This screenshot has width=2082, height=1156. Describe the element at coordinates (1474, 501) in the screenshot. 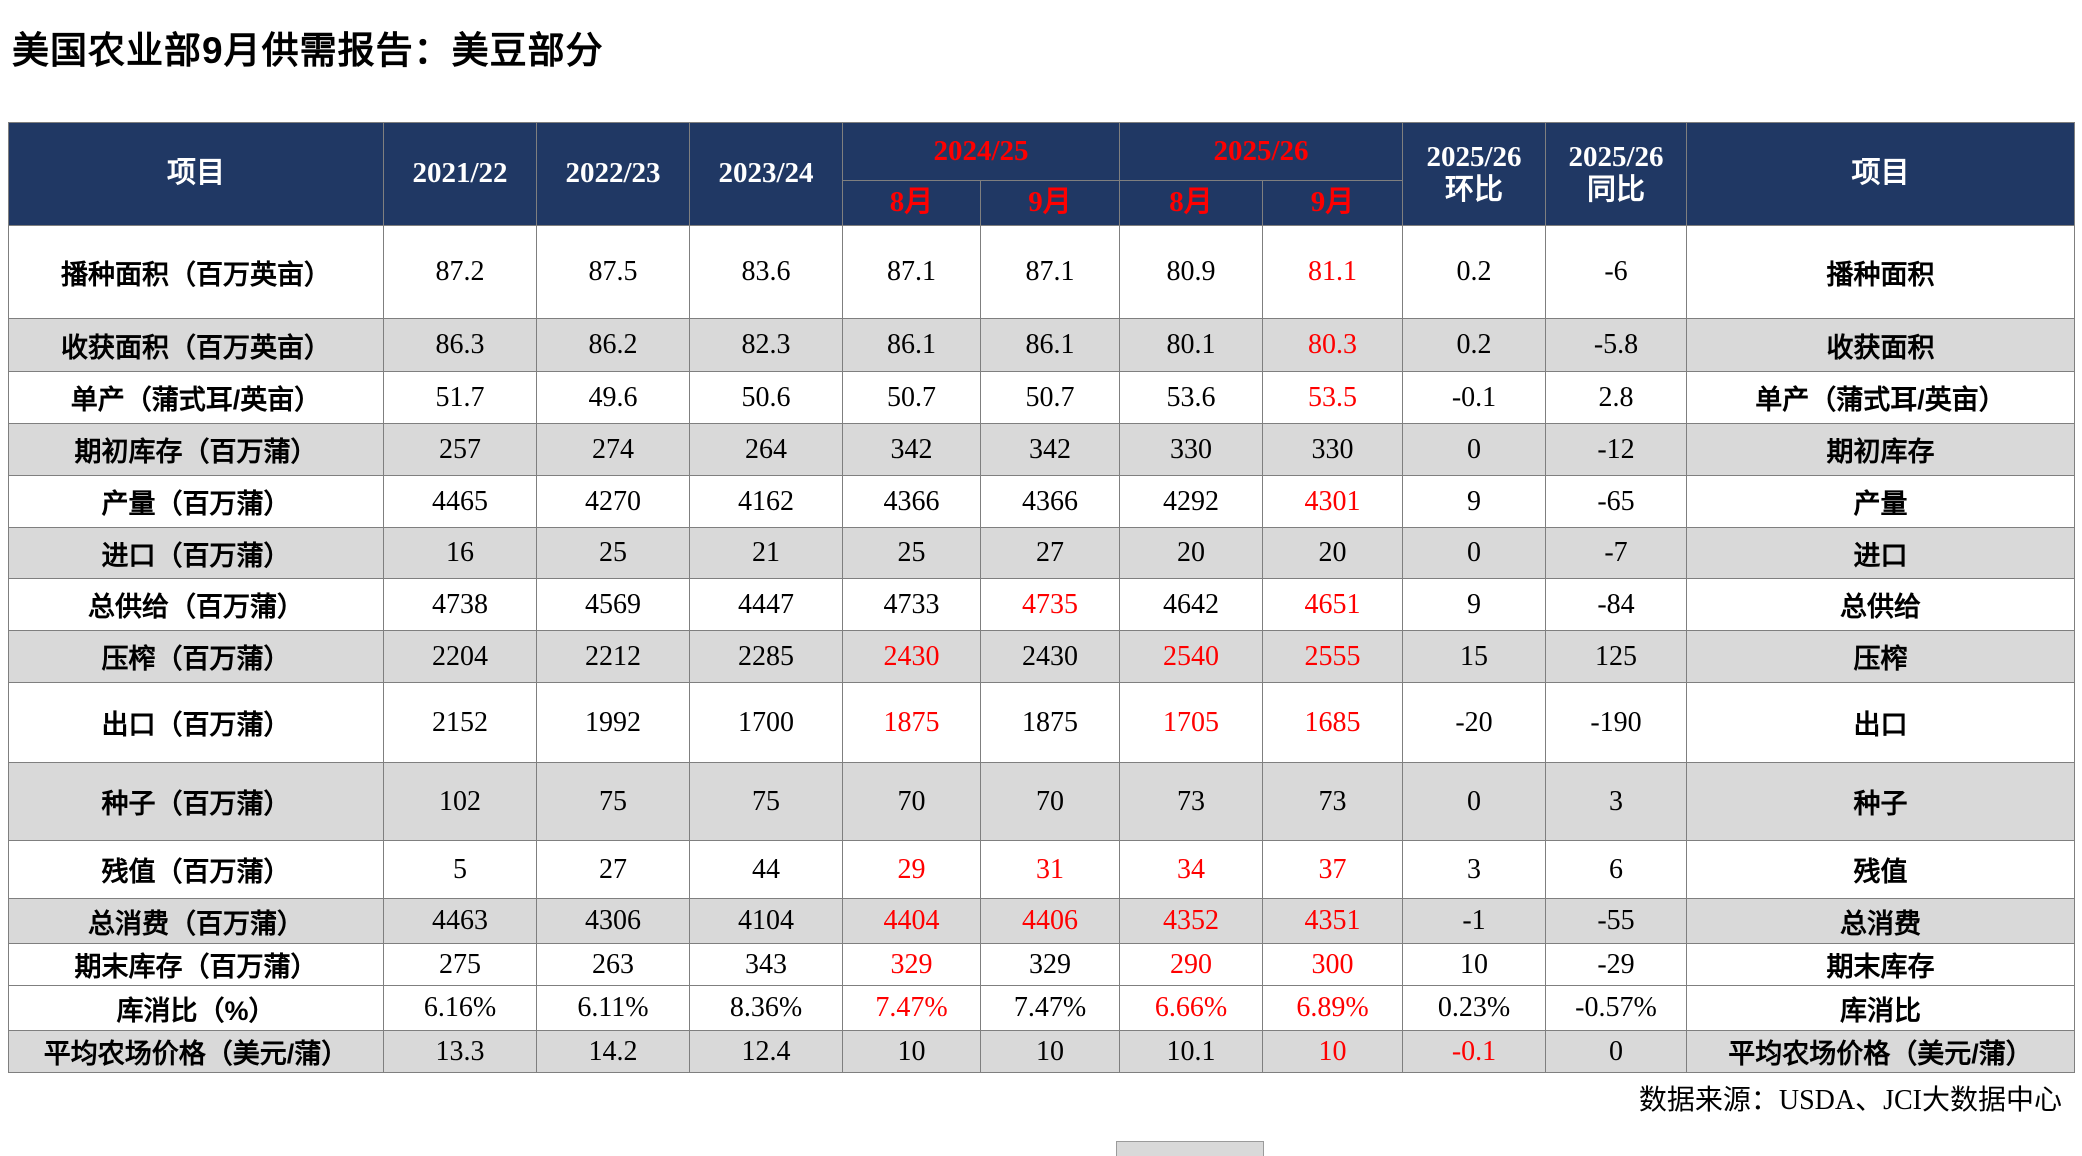

I see `value-cell: 9` at that location.